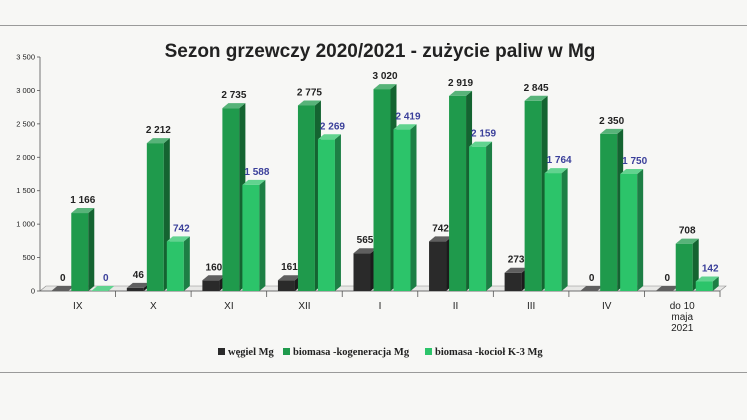 This screenshot has width=747, height=420. Describe the element at coordinates (251, 352) in the screenshot. I see `legend-entry: węgiel Mg` at that location.